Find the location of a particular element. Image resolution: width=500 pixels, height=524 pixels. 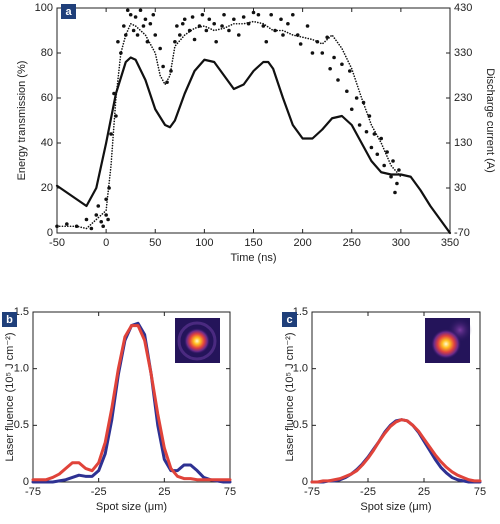

y-tick-label: 20 is located at coordinates (47, 188).